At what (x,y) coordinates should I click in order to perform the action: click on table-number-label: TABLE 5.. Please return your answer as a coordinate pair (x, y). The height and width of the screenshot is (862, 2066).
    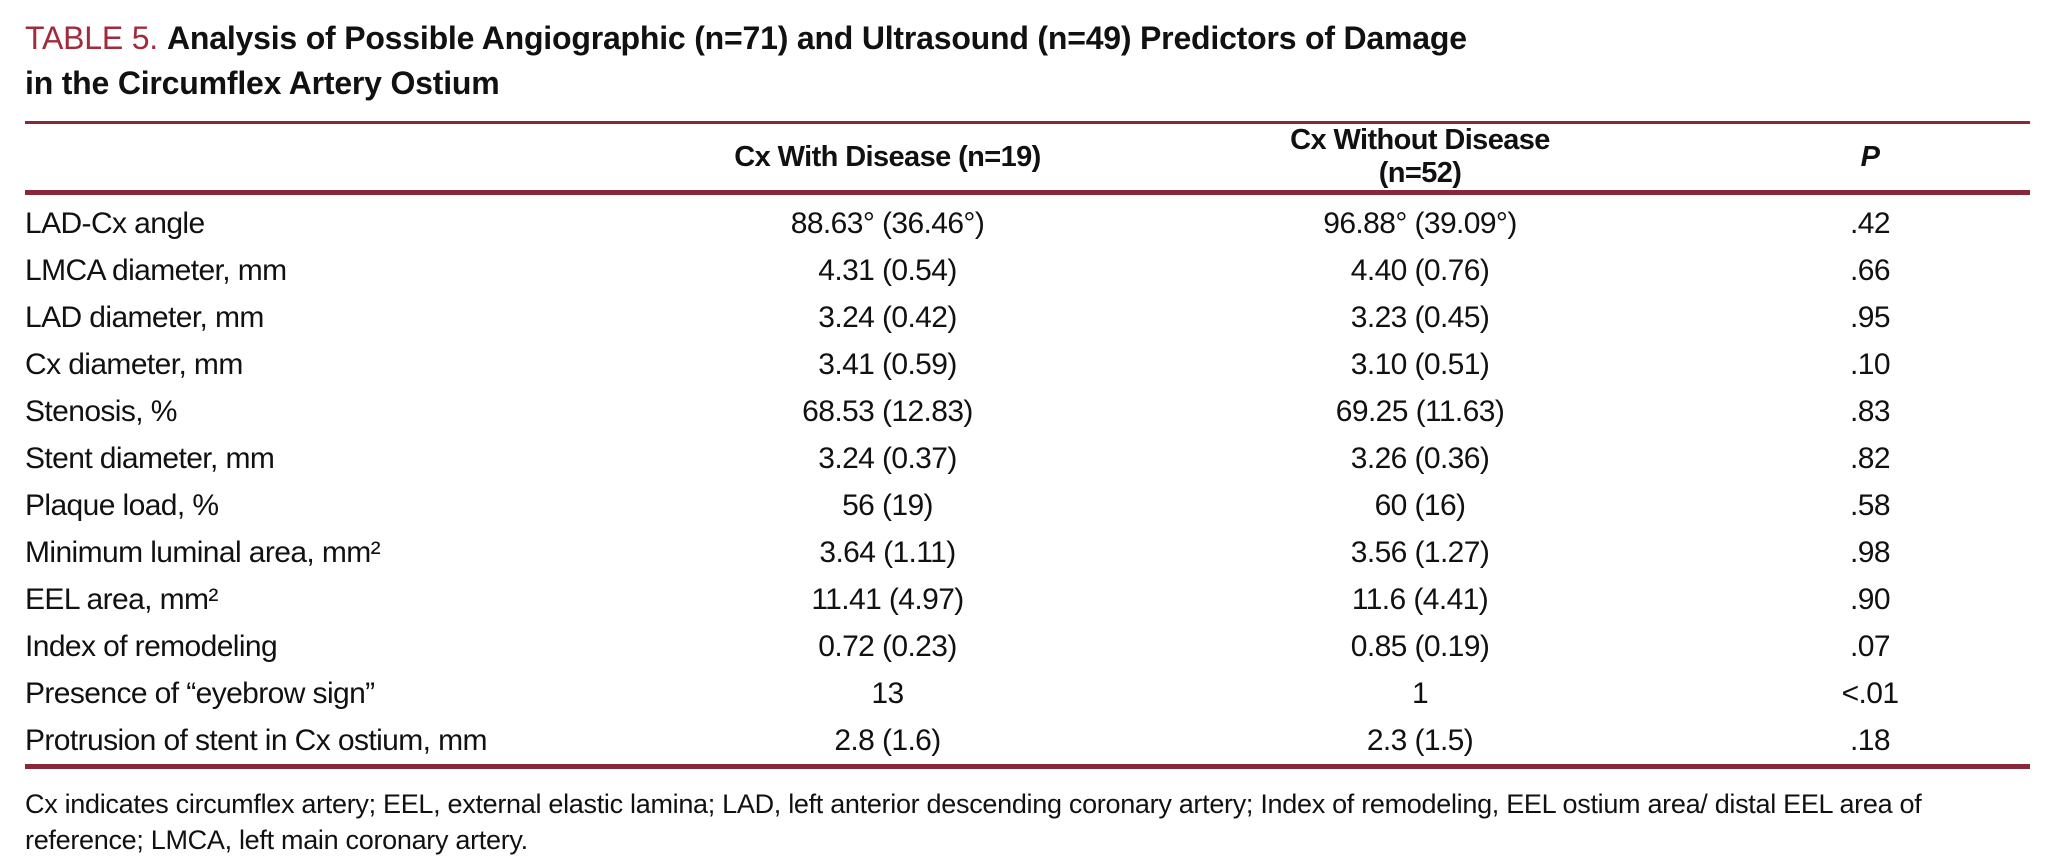
    Looking at the image, I should click on (91, 38).